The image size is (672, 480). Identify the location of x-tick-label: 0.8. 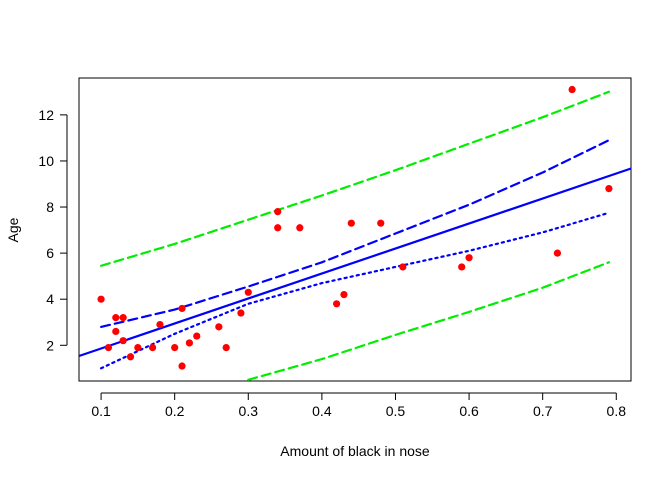
(617, 411).